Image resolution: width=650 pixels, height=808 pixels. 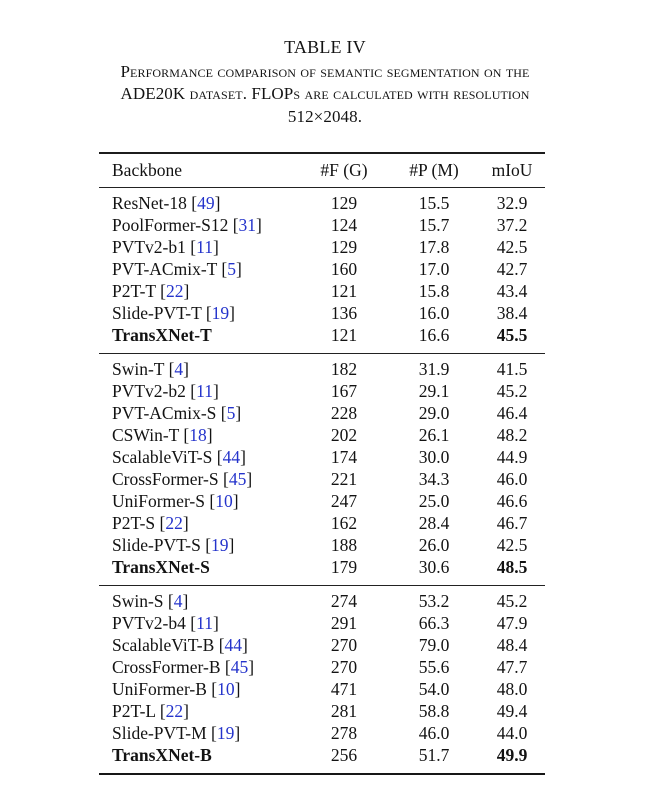 I want to click on backbone-cell: PVT-ACmix-S [5], so click(x=177, y=413).